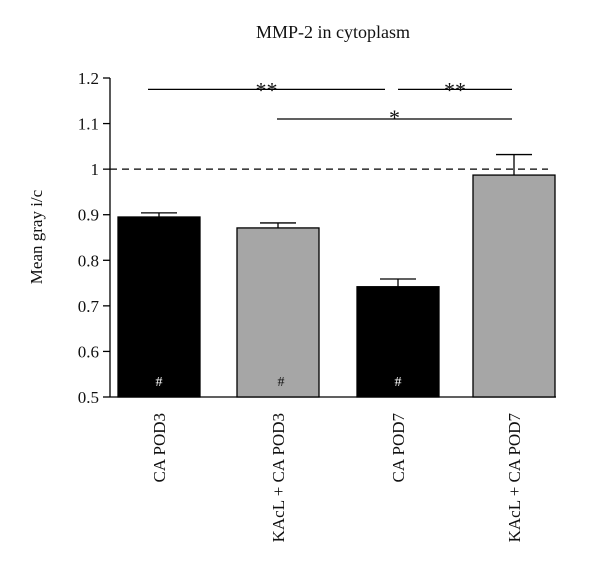  I want to click on y-axis-label: Mean gray i/c, so click(36, 236).